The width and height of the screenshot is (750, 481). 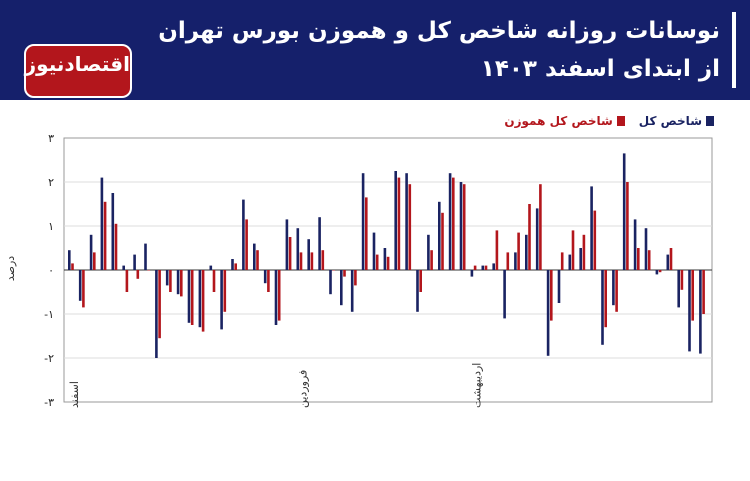 I want to click on y-tick-label: -۲, so click(x=49, y=358).